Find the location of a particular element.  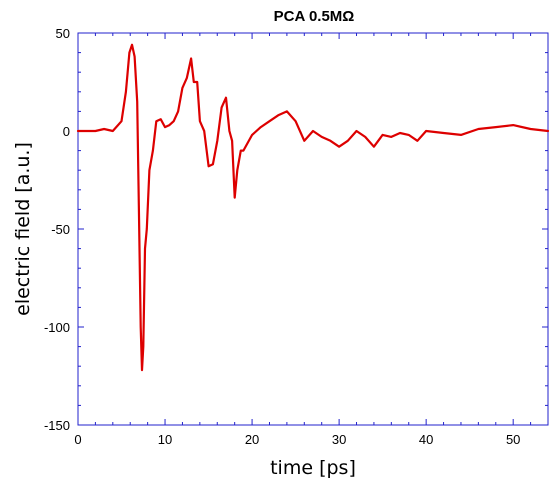

x-tick-label: 10 is located at coordinates (165, 439).